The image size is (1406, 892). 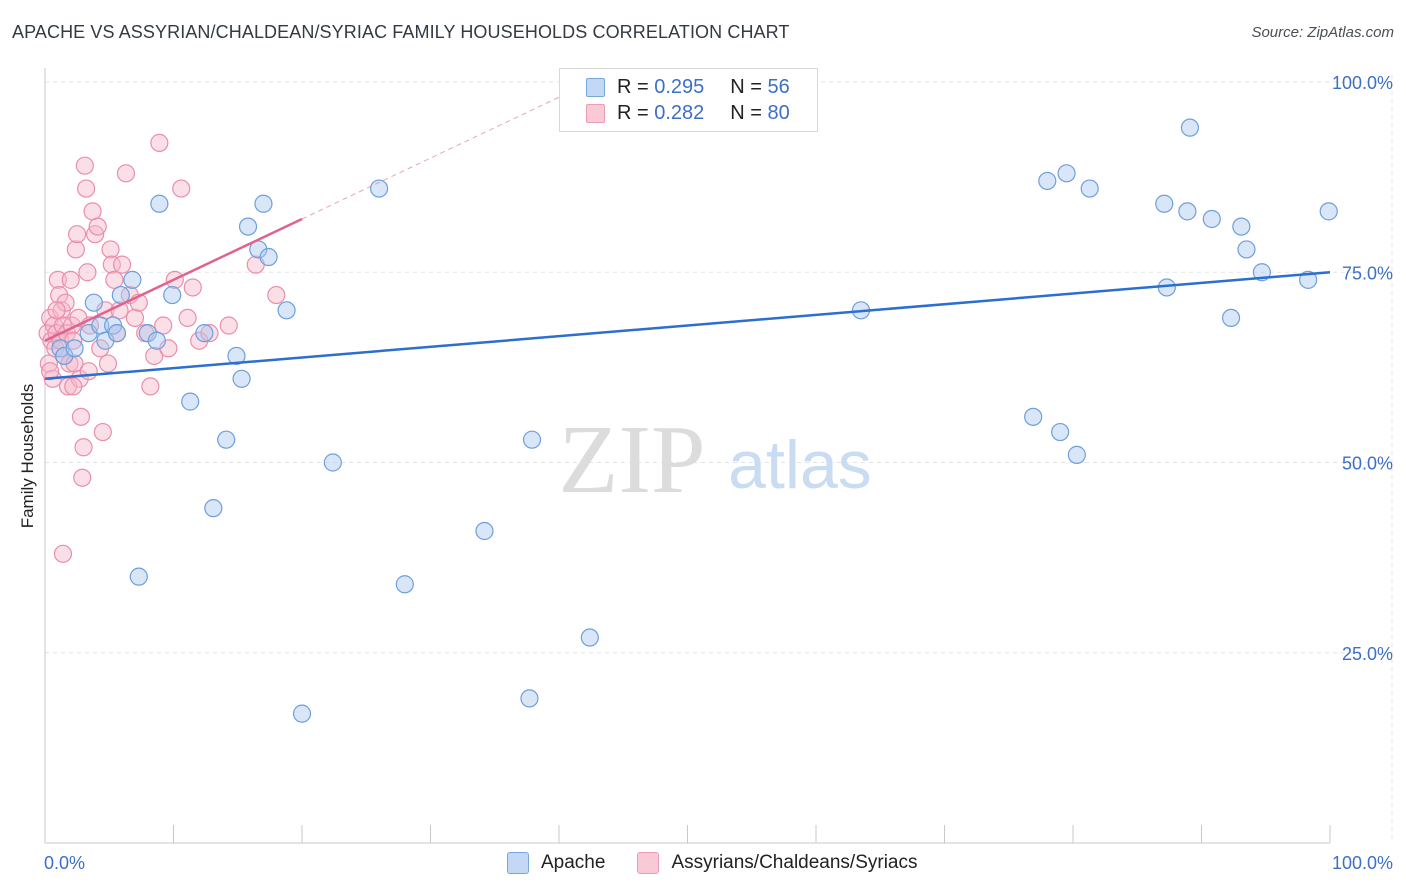 I want to click on assyrian-legend-label: Assyrians/Chaldeans/Syriacs, so click(x=794, y=862).